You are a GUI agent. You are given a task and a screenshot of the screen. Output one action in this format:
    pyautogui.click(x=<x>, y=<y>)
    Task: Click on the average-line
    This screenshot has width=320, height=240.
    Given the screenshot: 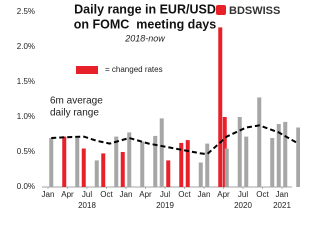 What is the action you would take?
    pyautogui.click(x=175, y=140)
    